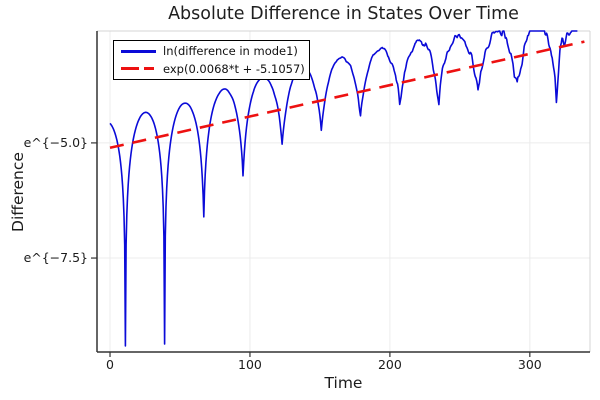 This screenshot has height=400, width=600. Describe the element at coordinates (110, 364) in the screenshot. I see `x-tick-label: 0` at that location.